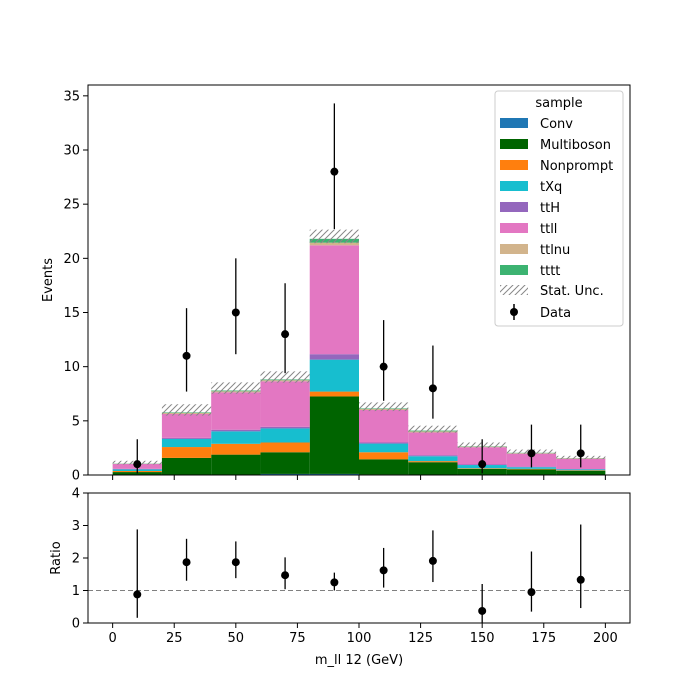  Describe the element at coordinates (552, 291) in the screenshot. I see `legend-entry-stat-unc: Stat. Unc.` at that location.